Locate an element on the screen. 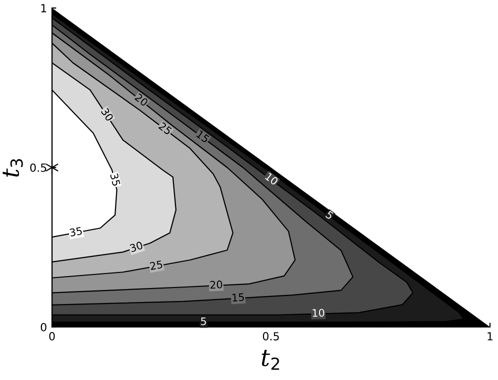  x-tick-label: 0 is located at coordinates (52, 336).